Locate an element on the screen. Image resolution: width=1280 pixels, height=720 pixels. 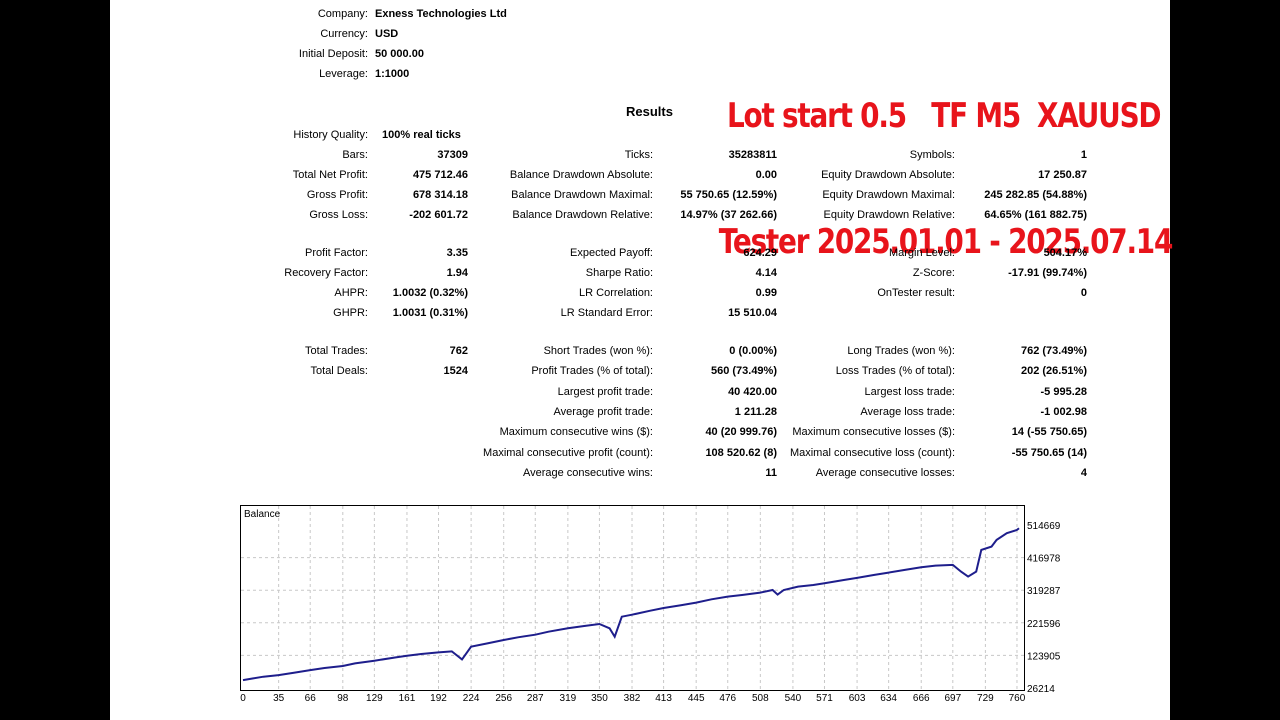
col2-stat-value: 0 (0.00%) is located at coordinates (753, 351).